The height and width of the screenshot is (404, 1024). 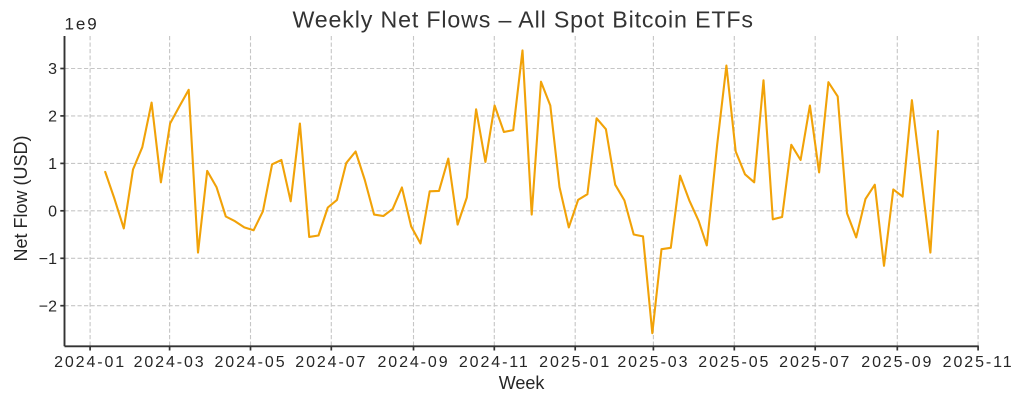 I want to click on svg-text: −2, so click(x=48, y=306).